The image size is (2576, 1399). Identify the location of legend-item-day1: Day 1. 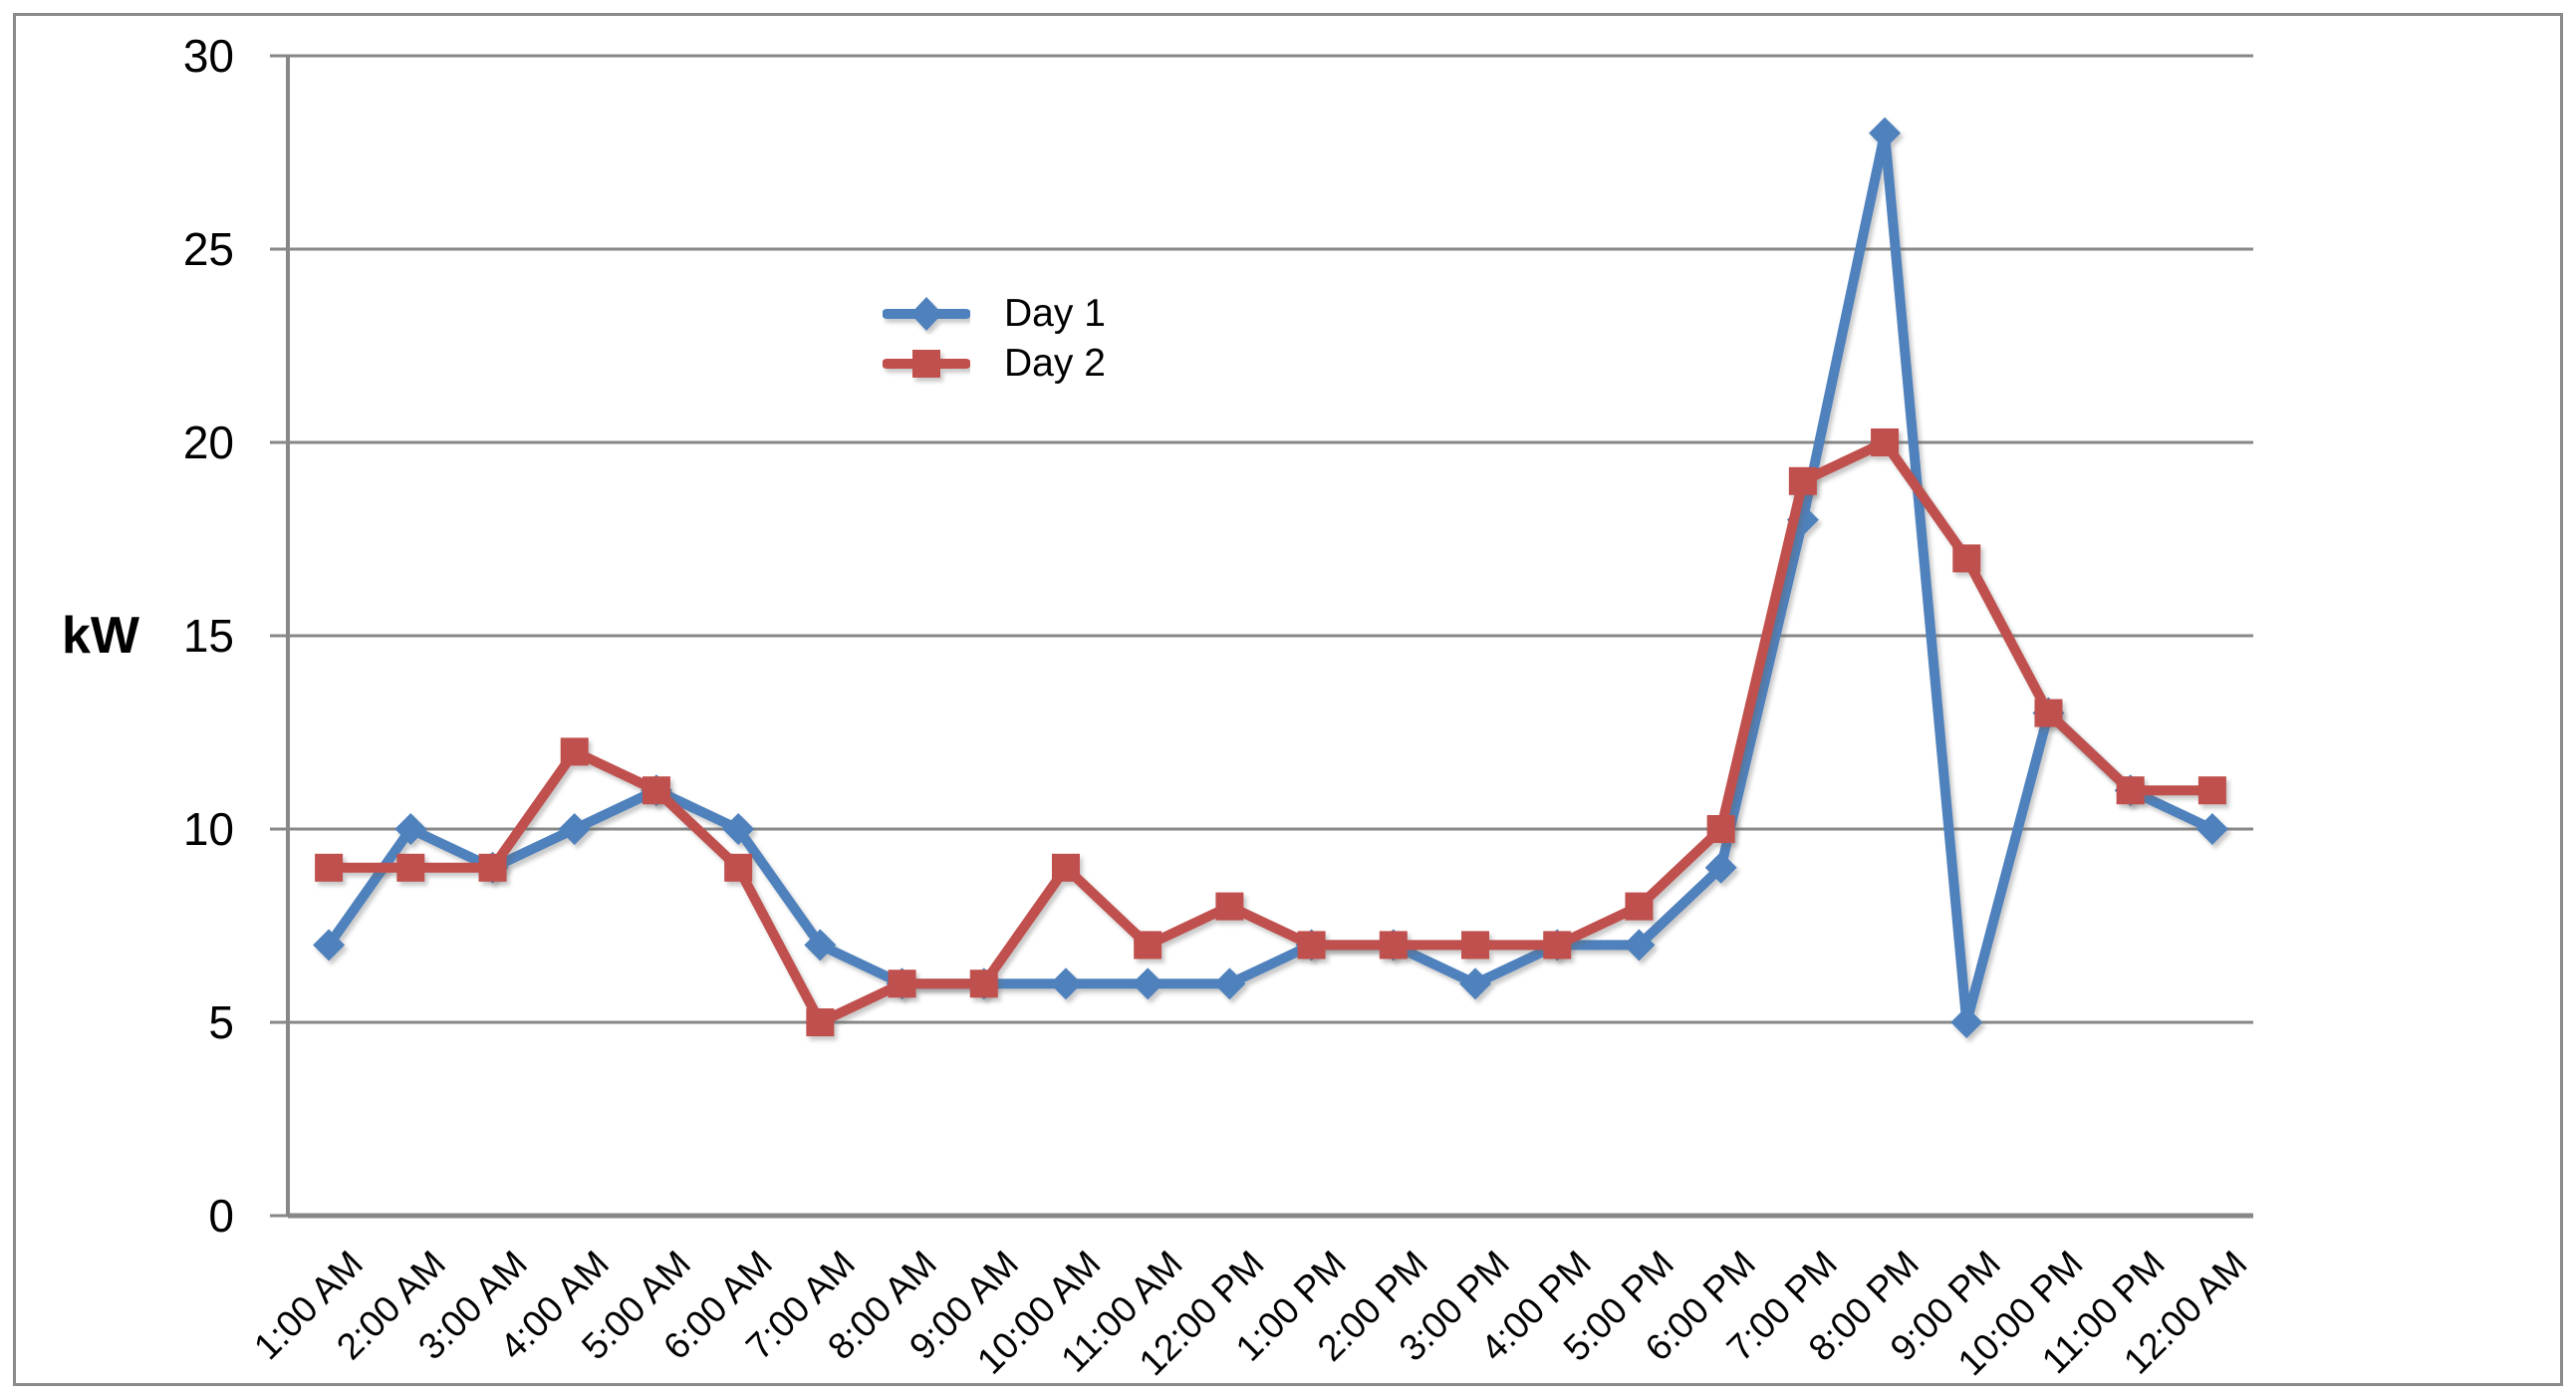
(994, 314).